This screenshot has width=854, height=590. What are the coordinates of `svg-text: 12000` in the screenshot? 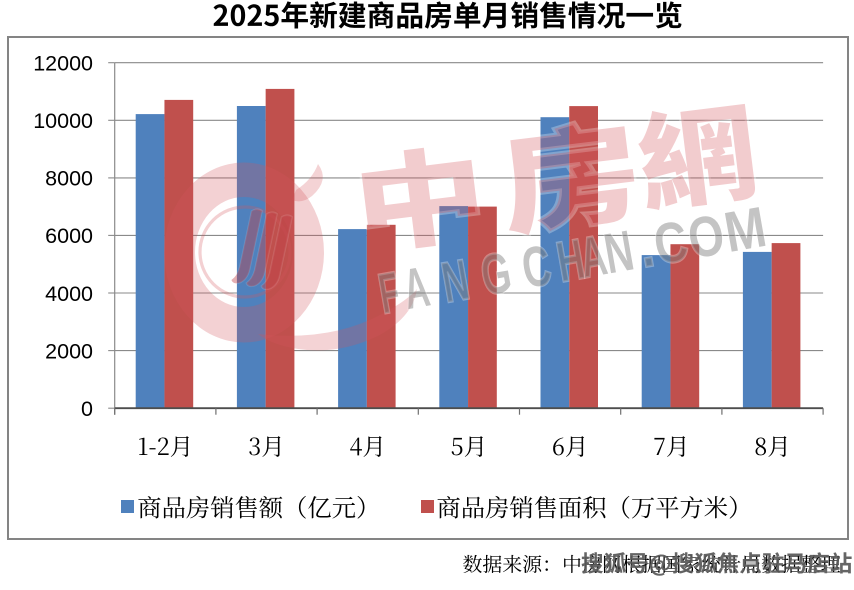 It's located at (63, 64).